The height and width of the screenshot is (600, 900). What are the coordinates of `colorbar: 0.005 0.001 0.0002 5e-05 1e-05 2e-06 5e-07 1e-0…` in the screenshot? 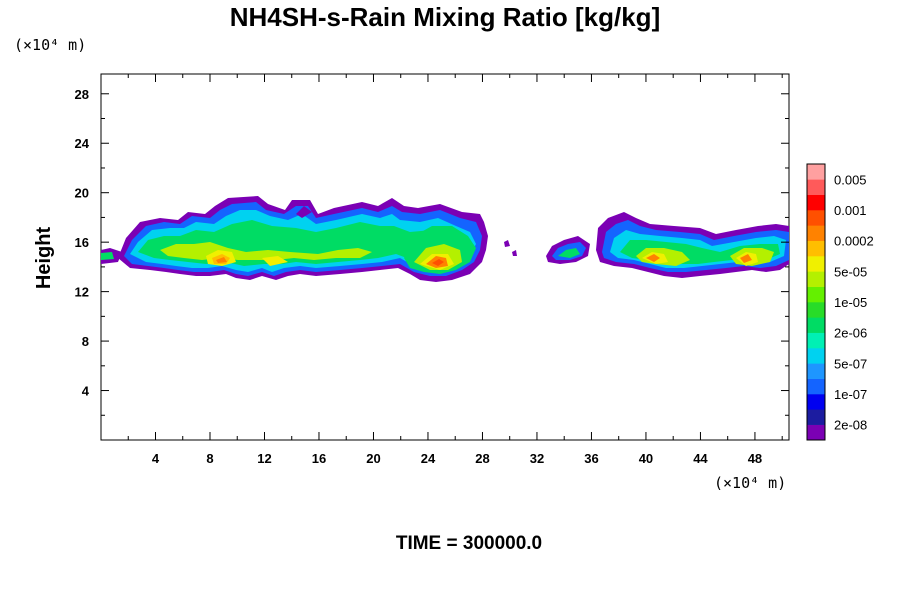 It's located at (840, 302).